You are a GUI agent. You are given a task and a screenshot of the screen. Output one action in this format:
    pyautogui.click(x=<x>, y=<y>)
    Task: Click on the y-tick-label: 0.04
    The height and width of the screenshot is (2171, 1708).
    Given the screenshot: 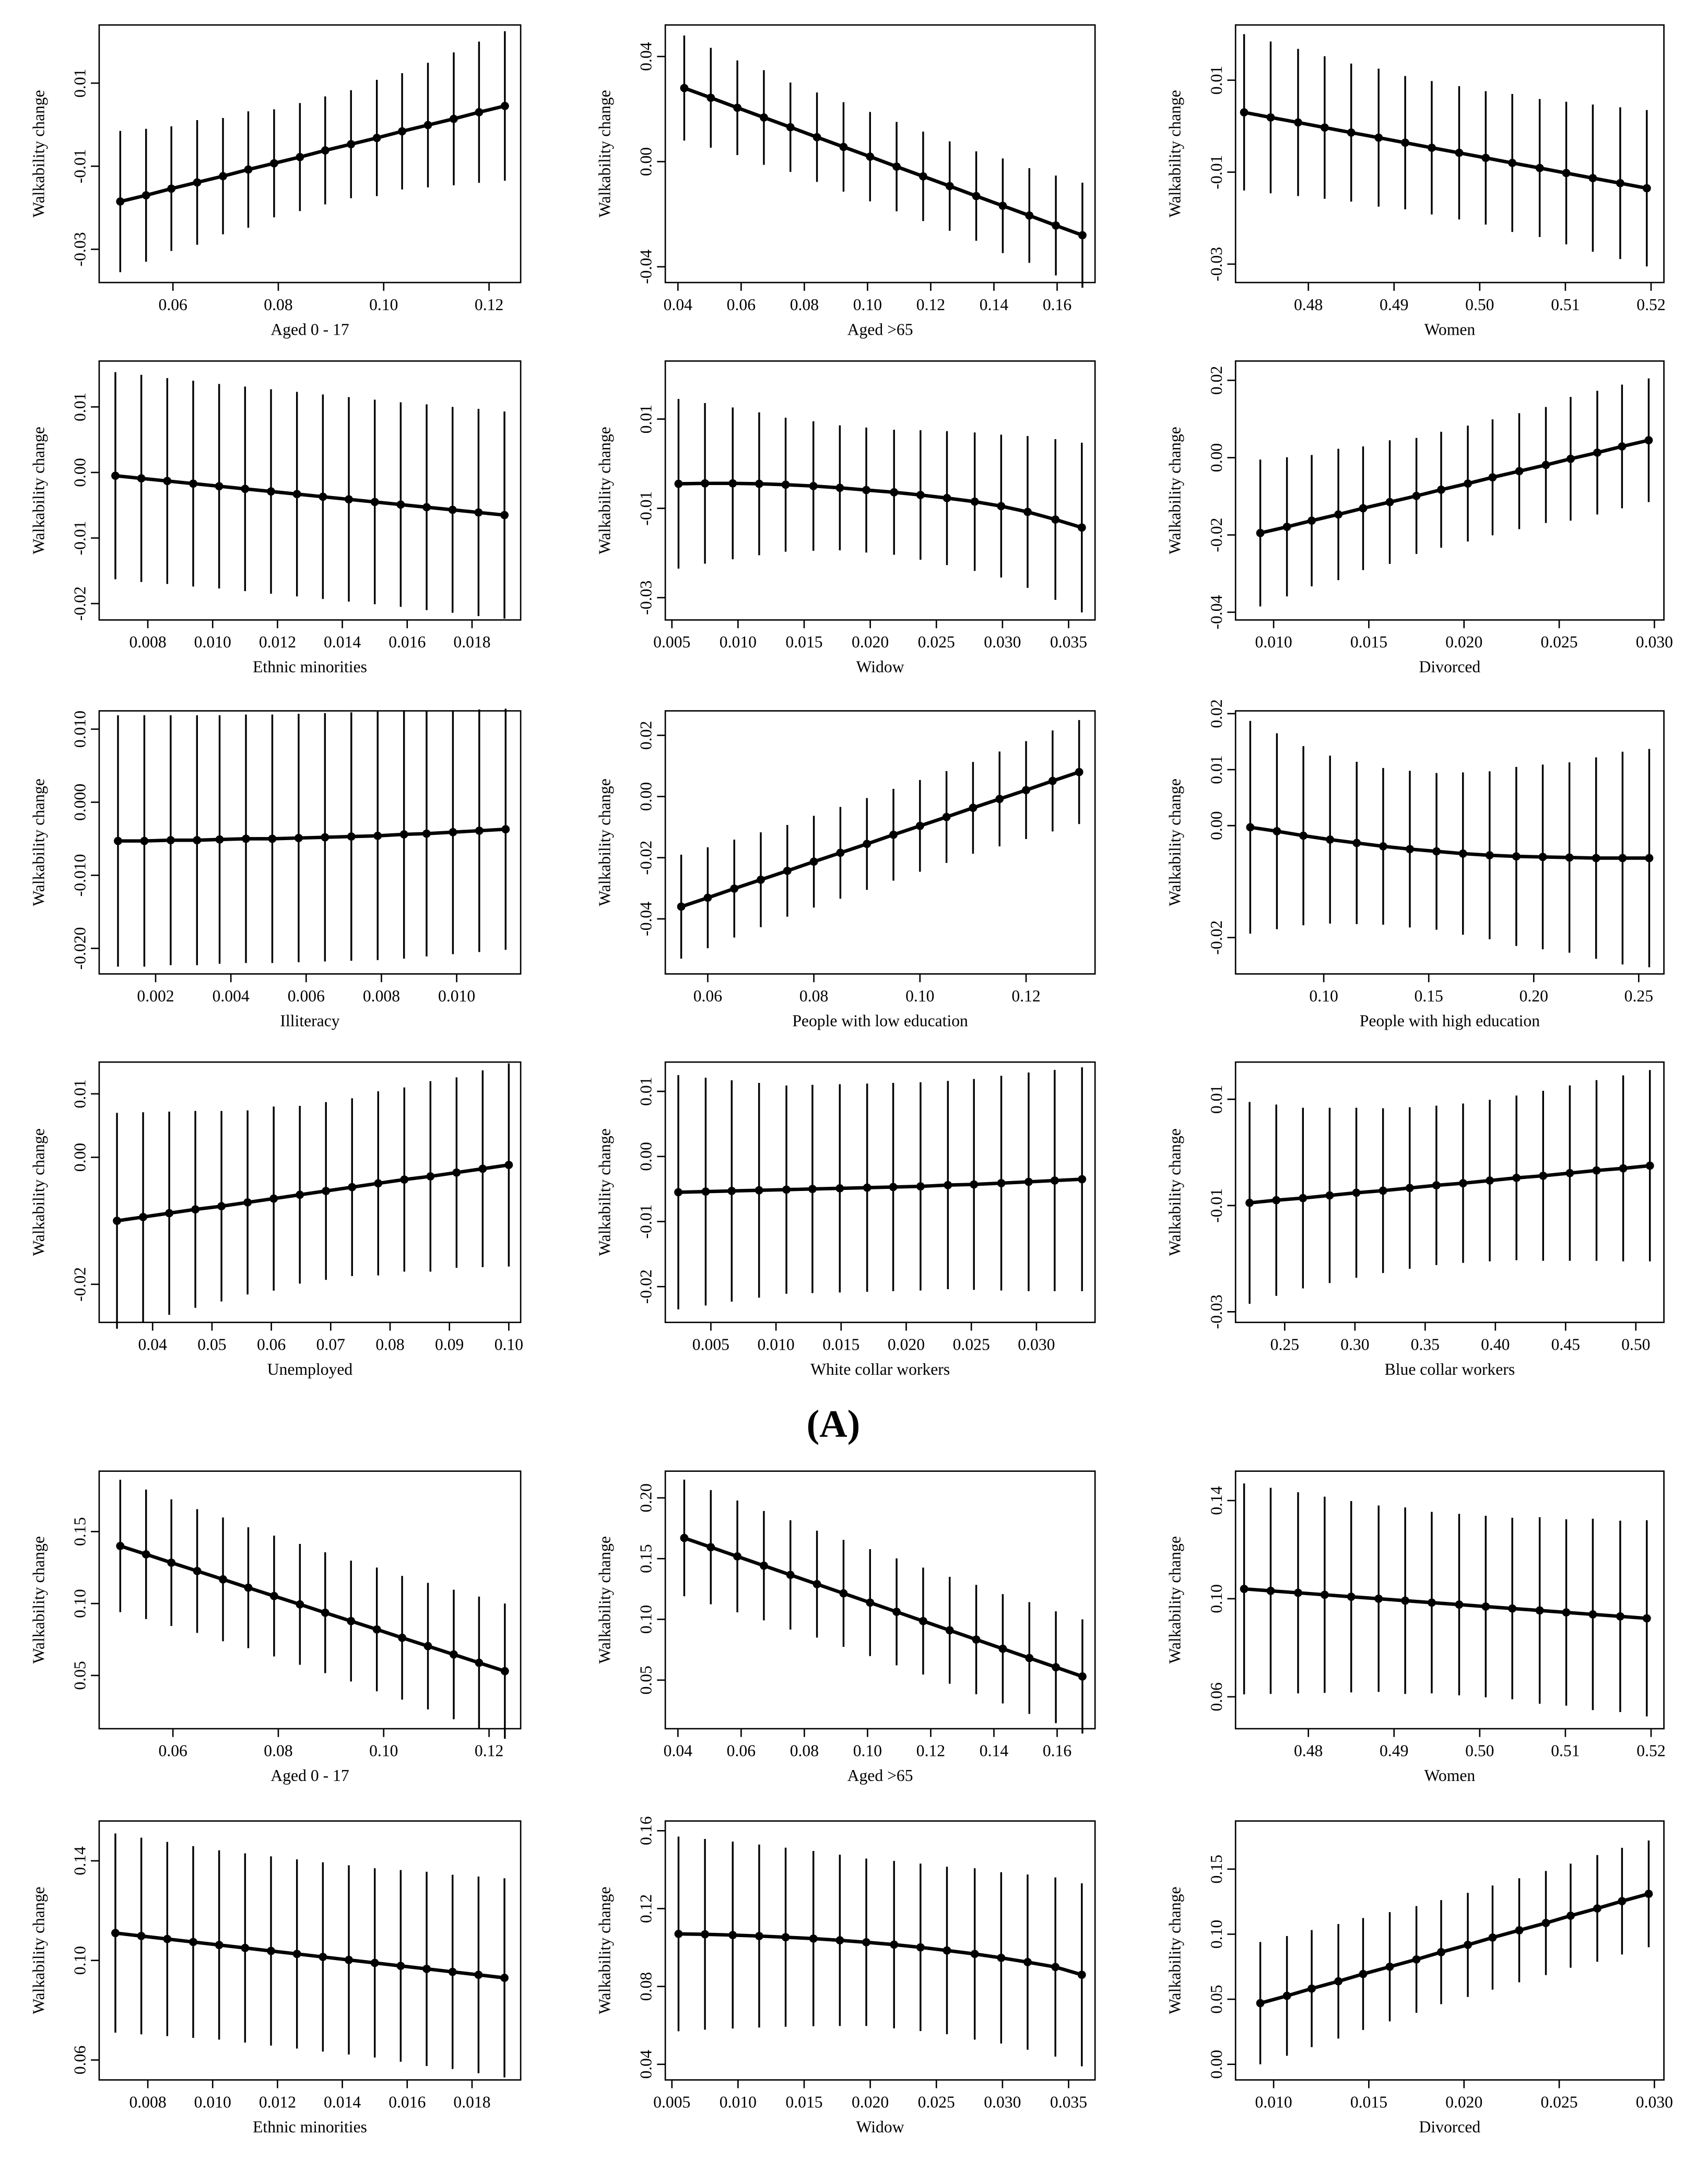 What is the action you would take?
    pyautogui.click(x=646, y=2064)
    